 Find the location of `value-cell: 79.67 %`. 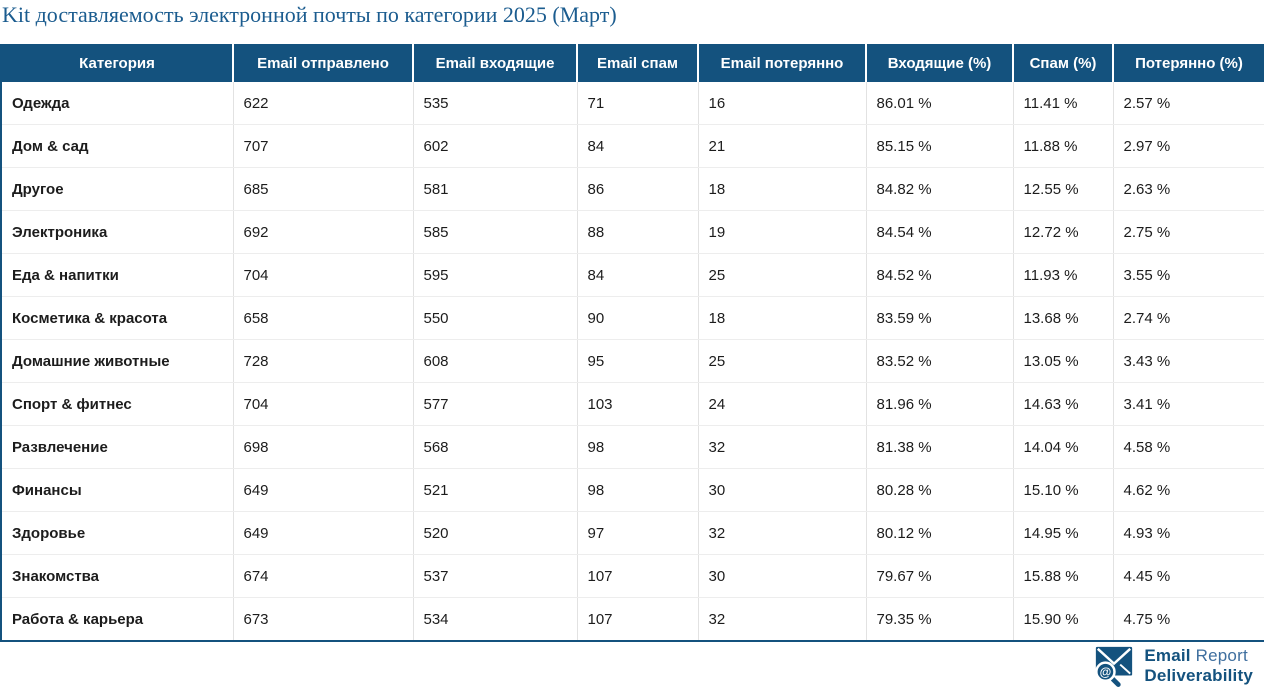

value-cell: 79.67 % is located at coordinates (940, 576).